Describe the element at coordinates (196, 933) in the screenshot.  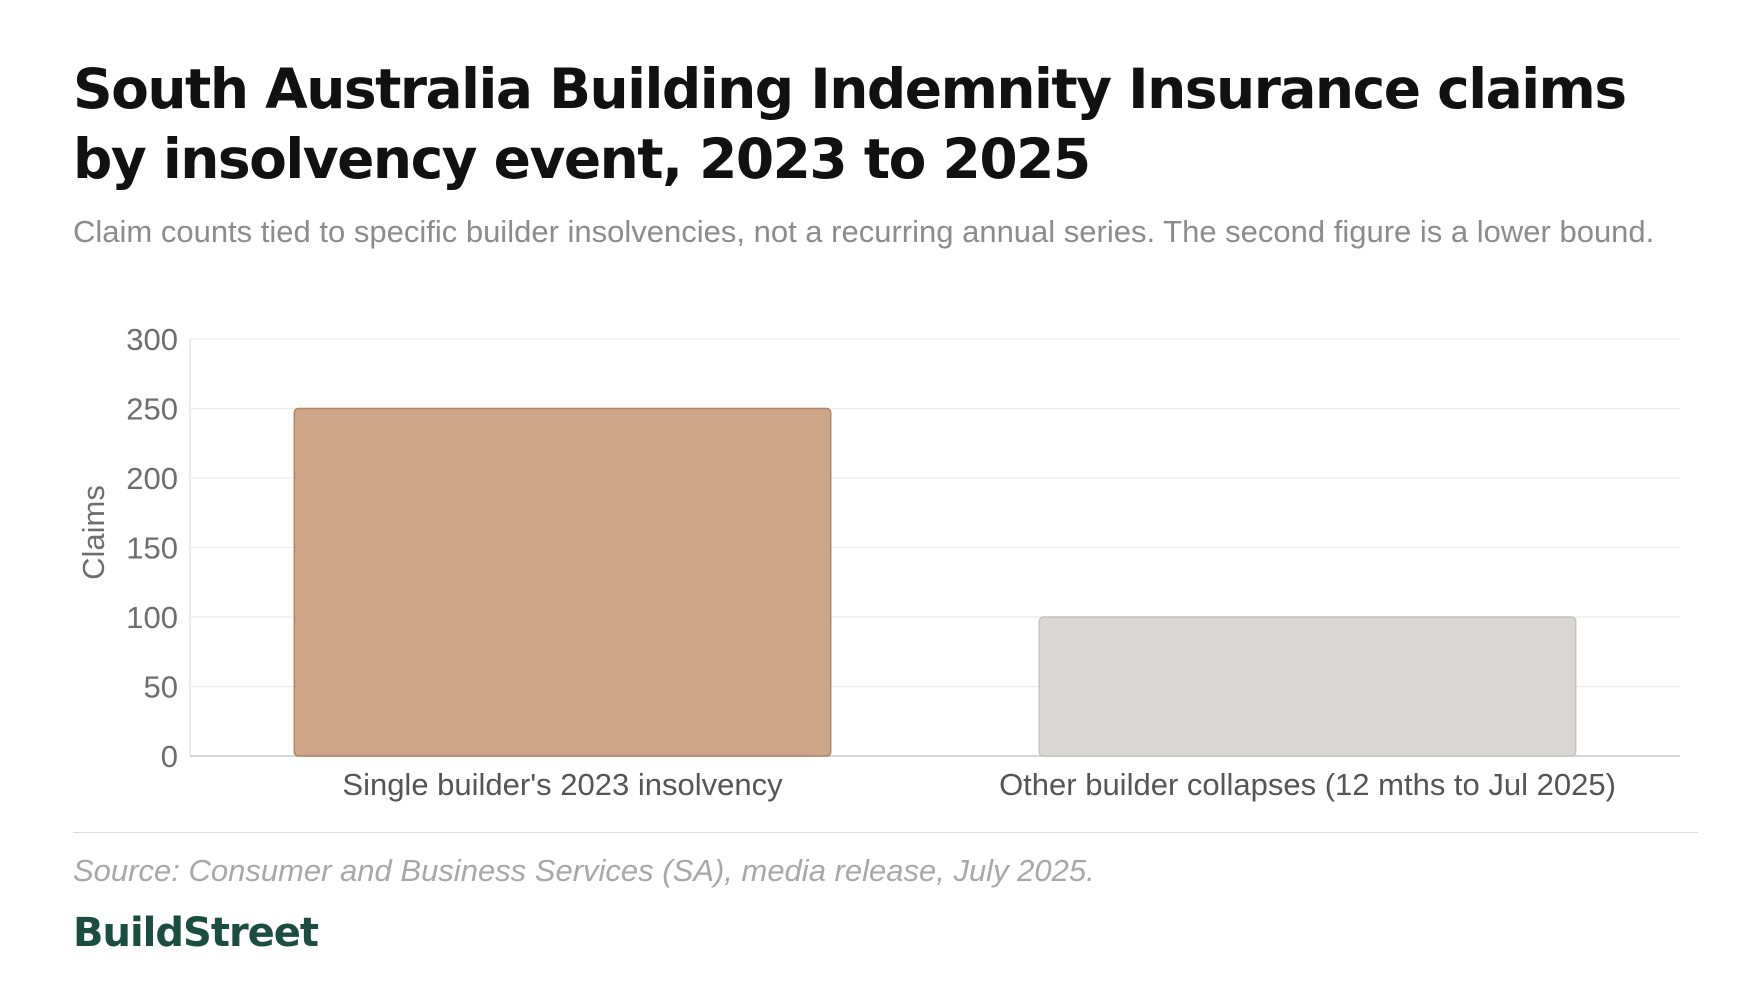
I see `brand-logo: BuildStreet` at that location.